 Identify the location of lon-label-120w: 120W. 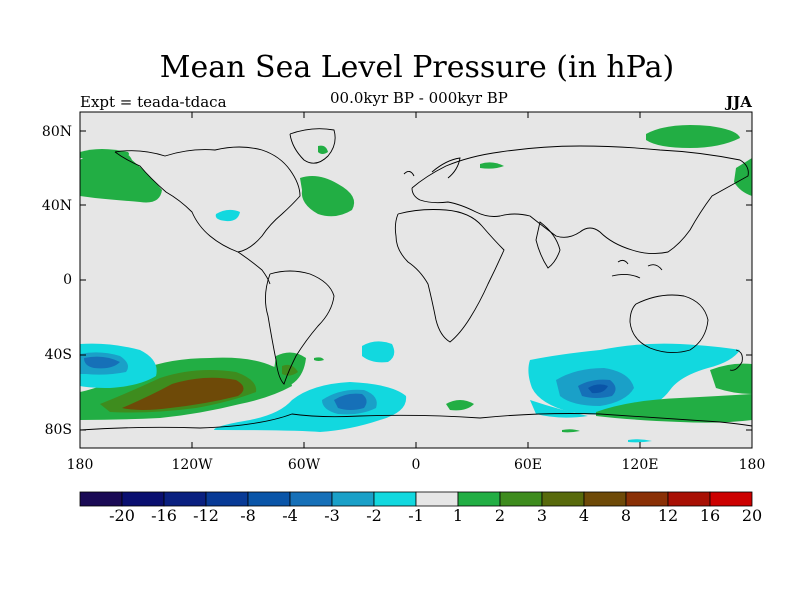
(192, 465).